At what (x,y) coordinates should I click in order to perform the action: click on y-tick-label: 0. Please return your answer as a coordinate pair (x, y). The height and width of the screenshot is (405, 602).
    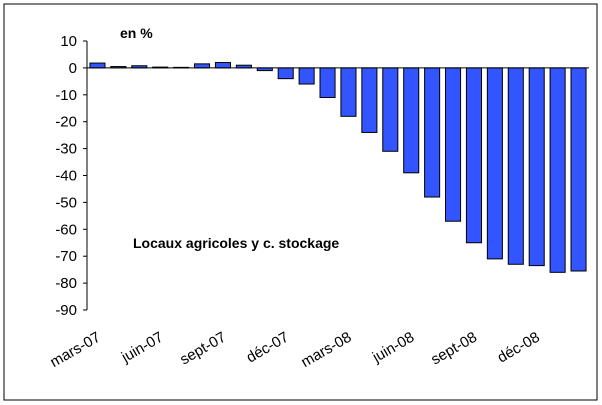
    Looking at the image, I should click on (73, 68).